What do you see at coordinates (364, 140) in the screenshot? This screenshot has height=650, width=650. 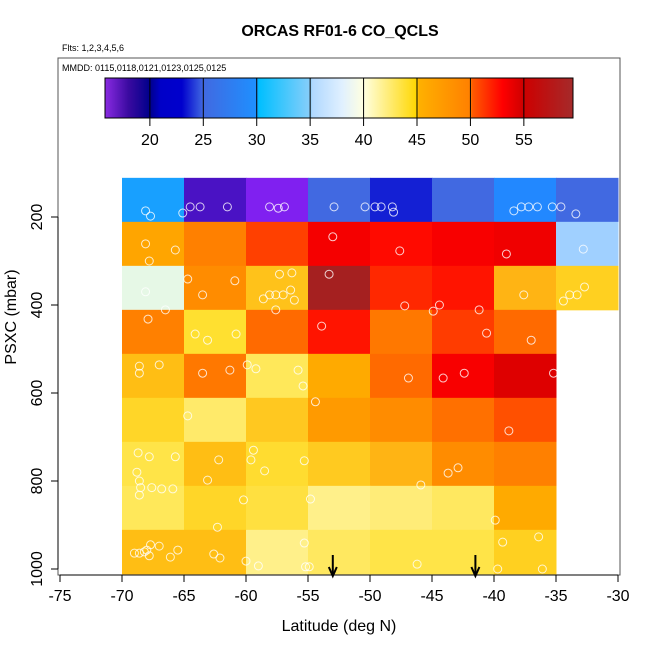 I see `colorbar-tick-label: 40` at bounding box center [364, 140].